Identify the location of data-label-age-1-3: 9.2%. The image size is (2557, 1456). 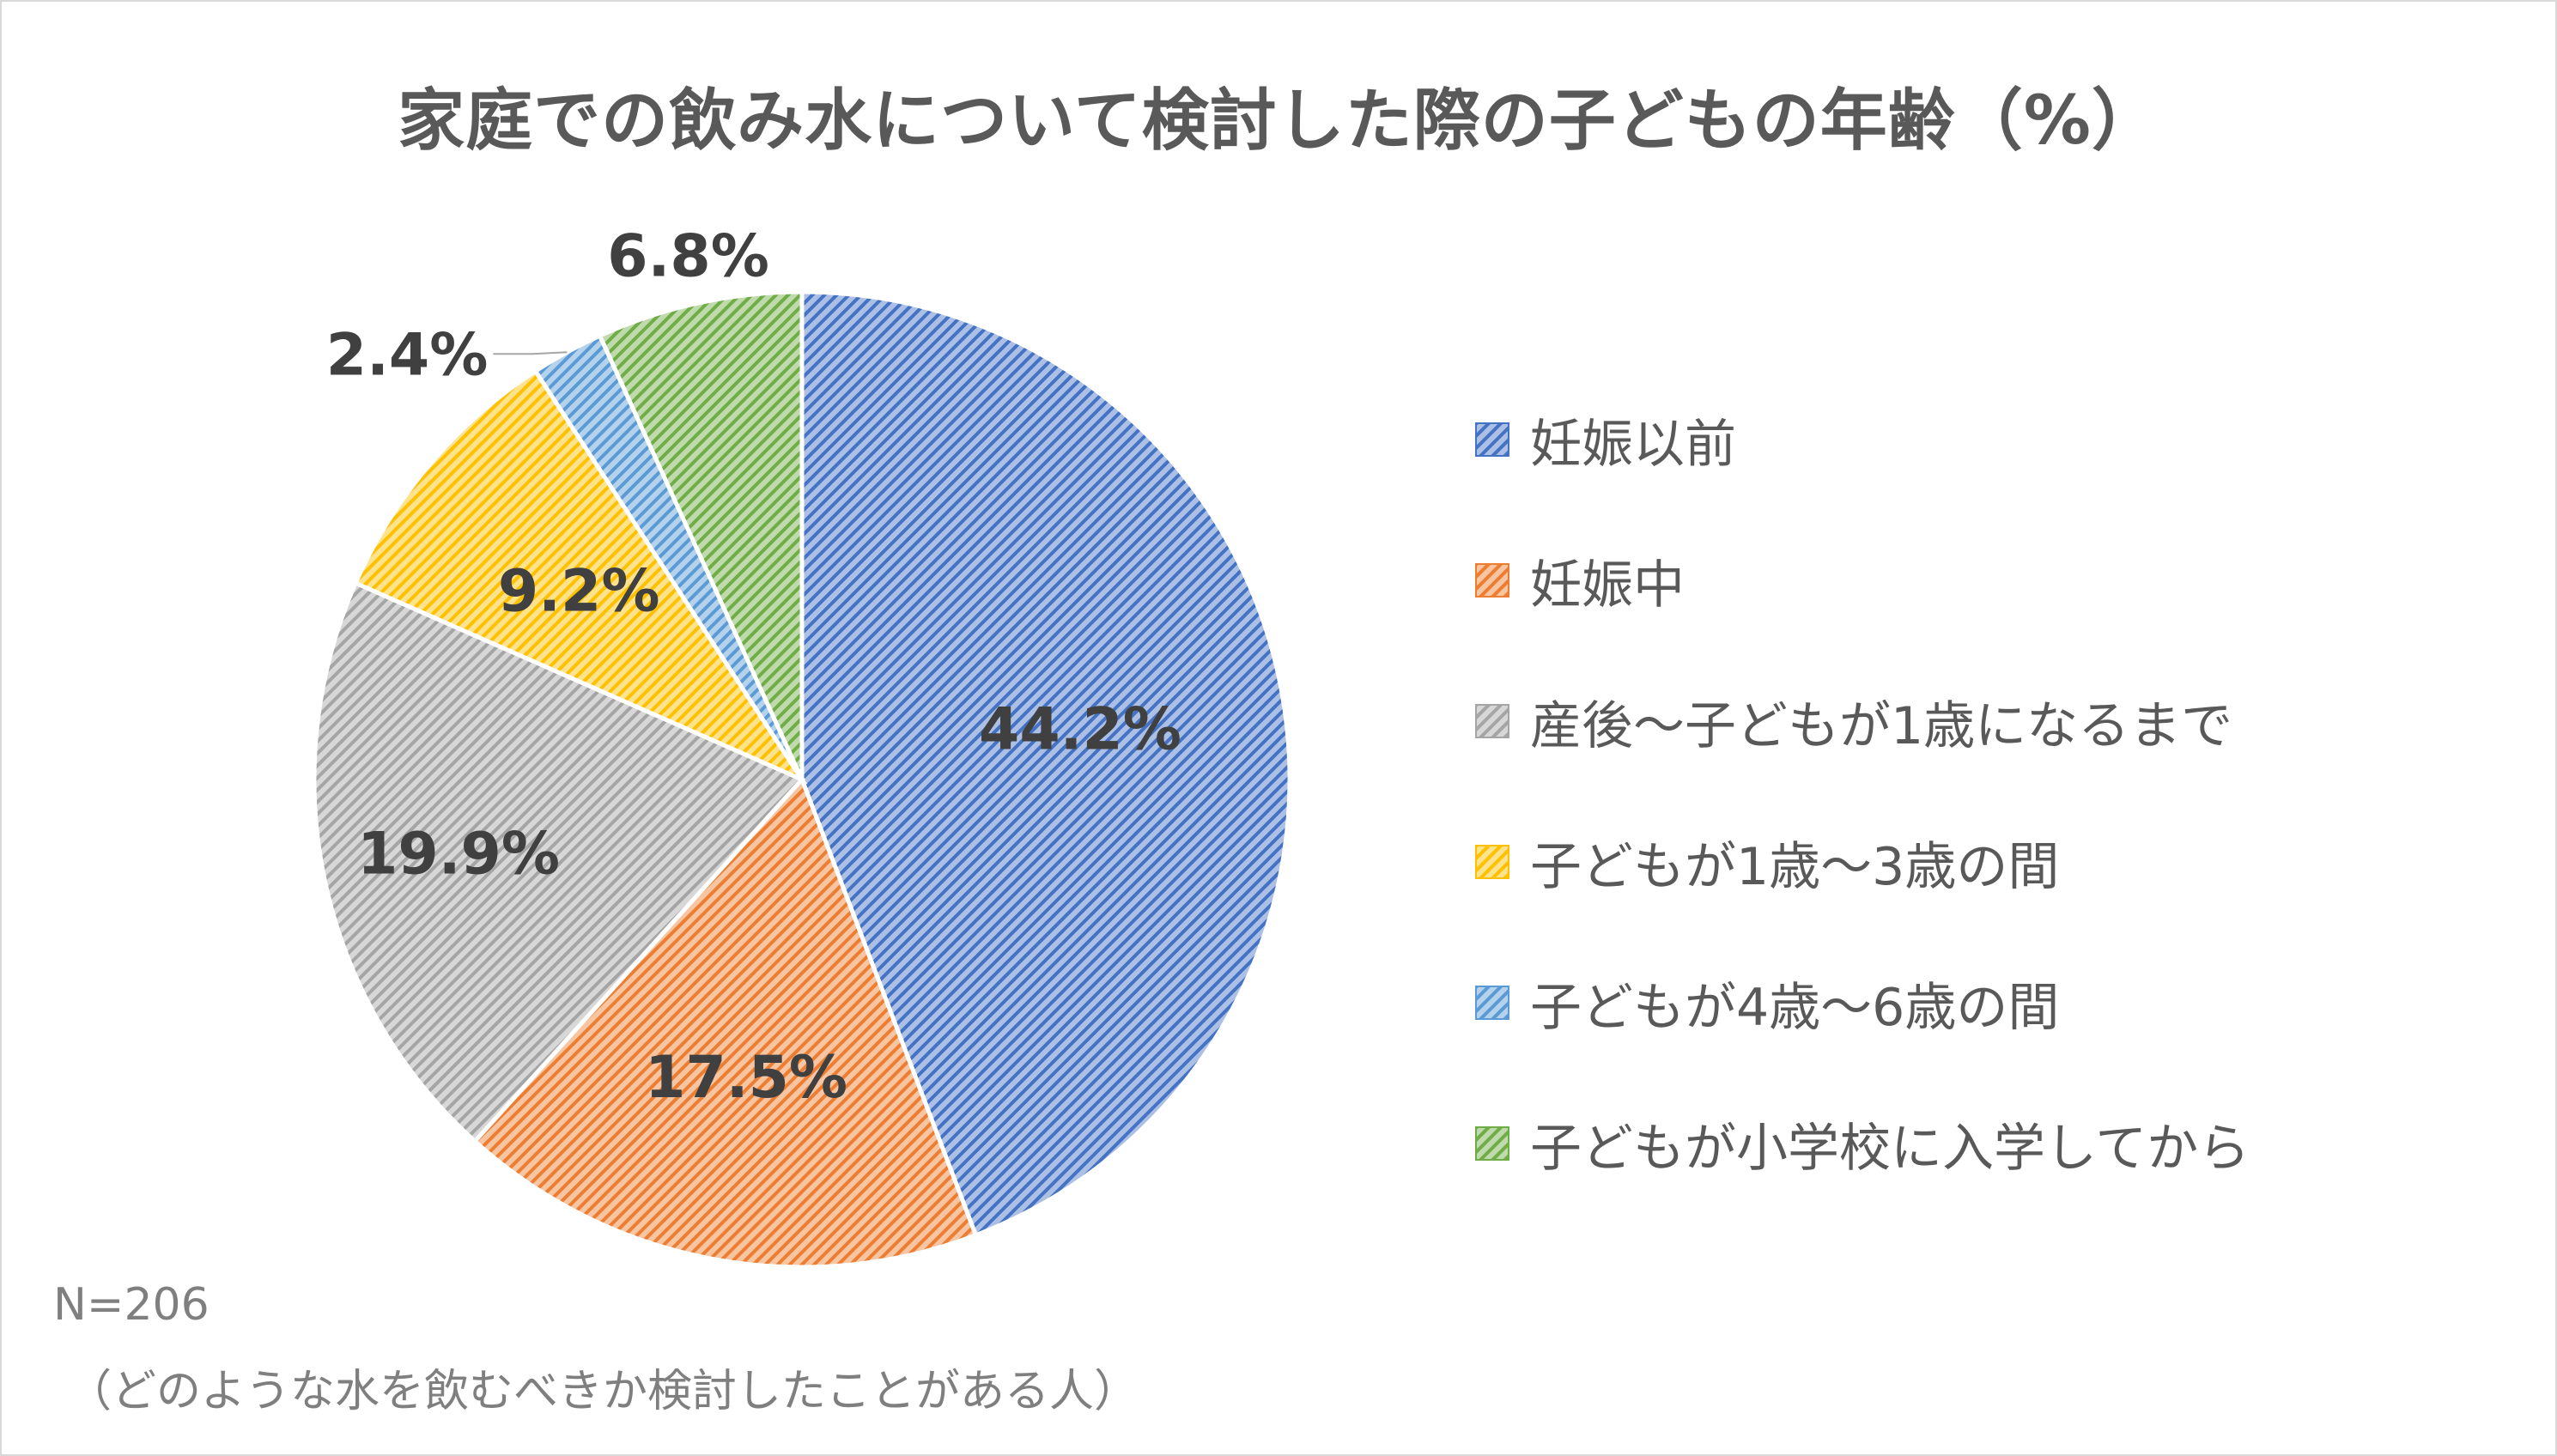
(579, 591).